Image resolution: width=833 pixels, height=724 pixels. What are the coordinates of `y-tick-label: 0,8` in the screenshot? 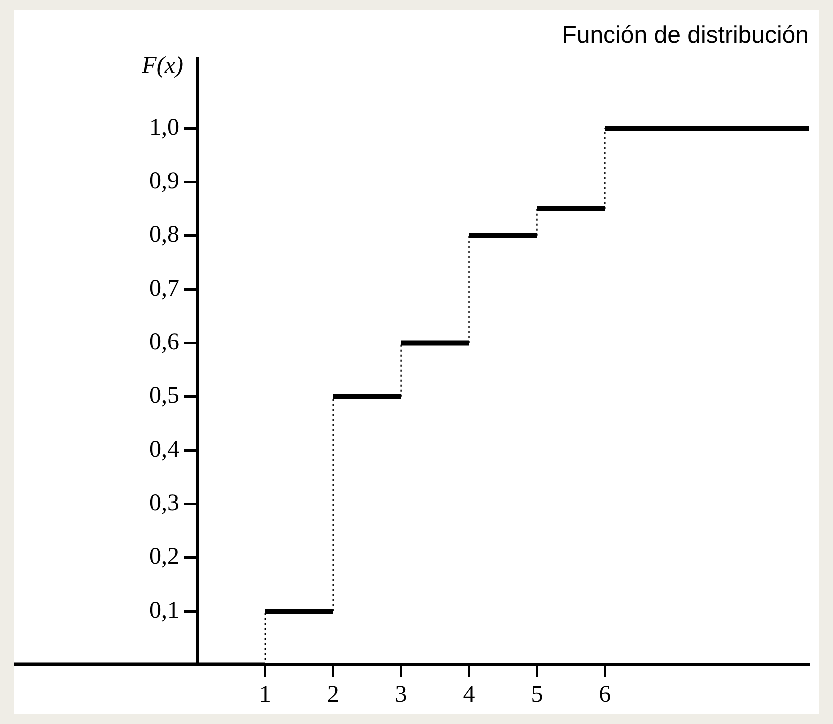 It's located at (164, 235).